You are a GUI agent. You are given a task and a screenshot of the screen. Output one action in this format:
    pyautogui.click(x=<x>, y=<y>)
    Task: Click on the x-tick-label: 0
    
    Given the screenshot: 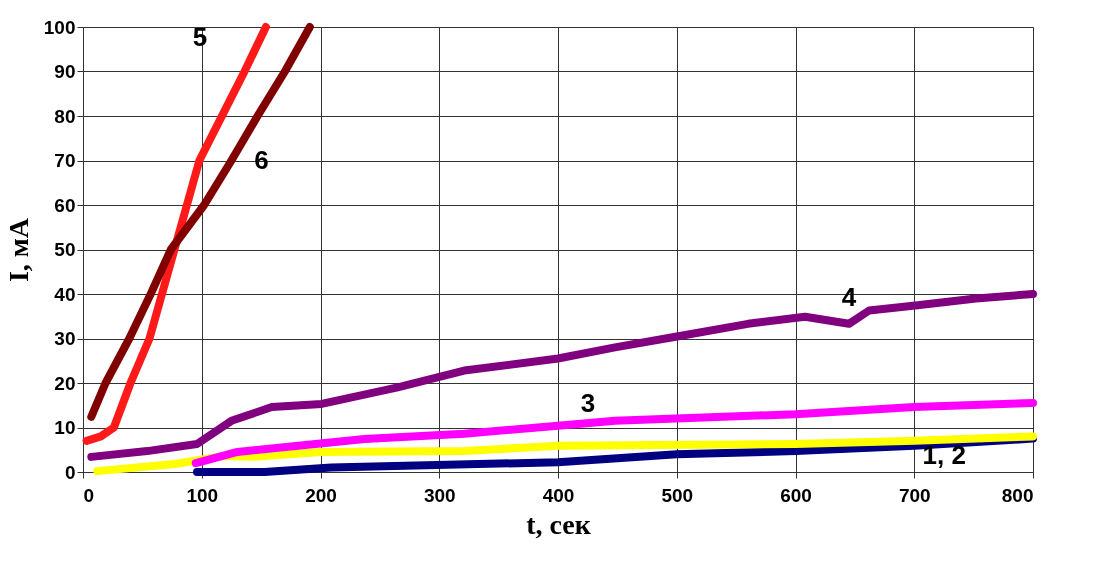 What is the action you would take?
    pyautogui.click(x=89, y=495)
    